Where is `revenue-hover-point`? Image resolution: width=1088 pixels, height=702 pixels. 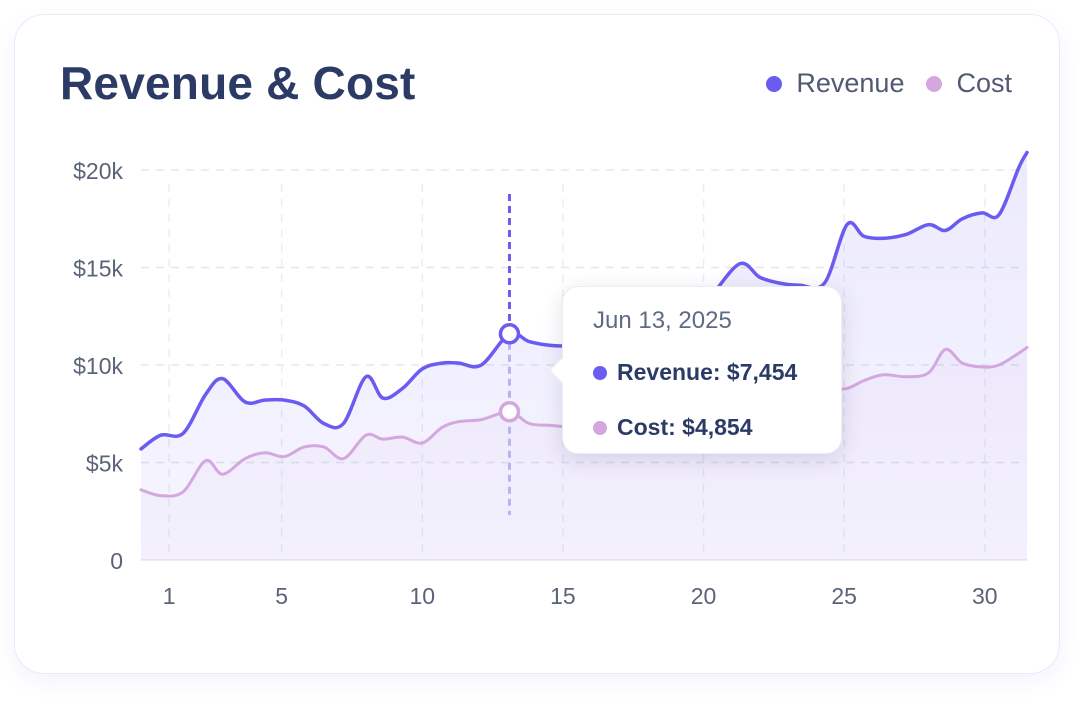
revenue-hover-point is located at coordinates (509, 334).